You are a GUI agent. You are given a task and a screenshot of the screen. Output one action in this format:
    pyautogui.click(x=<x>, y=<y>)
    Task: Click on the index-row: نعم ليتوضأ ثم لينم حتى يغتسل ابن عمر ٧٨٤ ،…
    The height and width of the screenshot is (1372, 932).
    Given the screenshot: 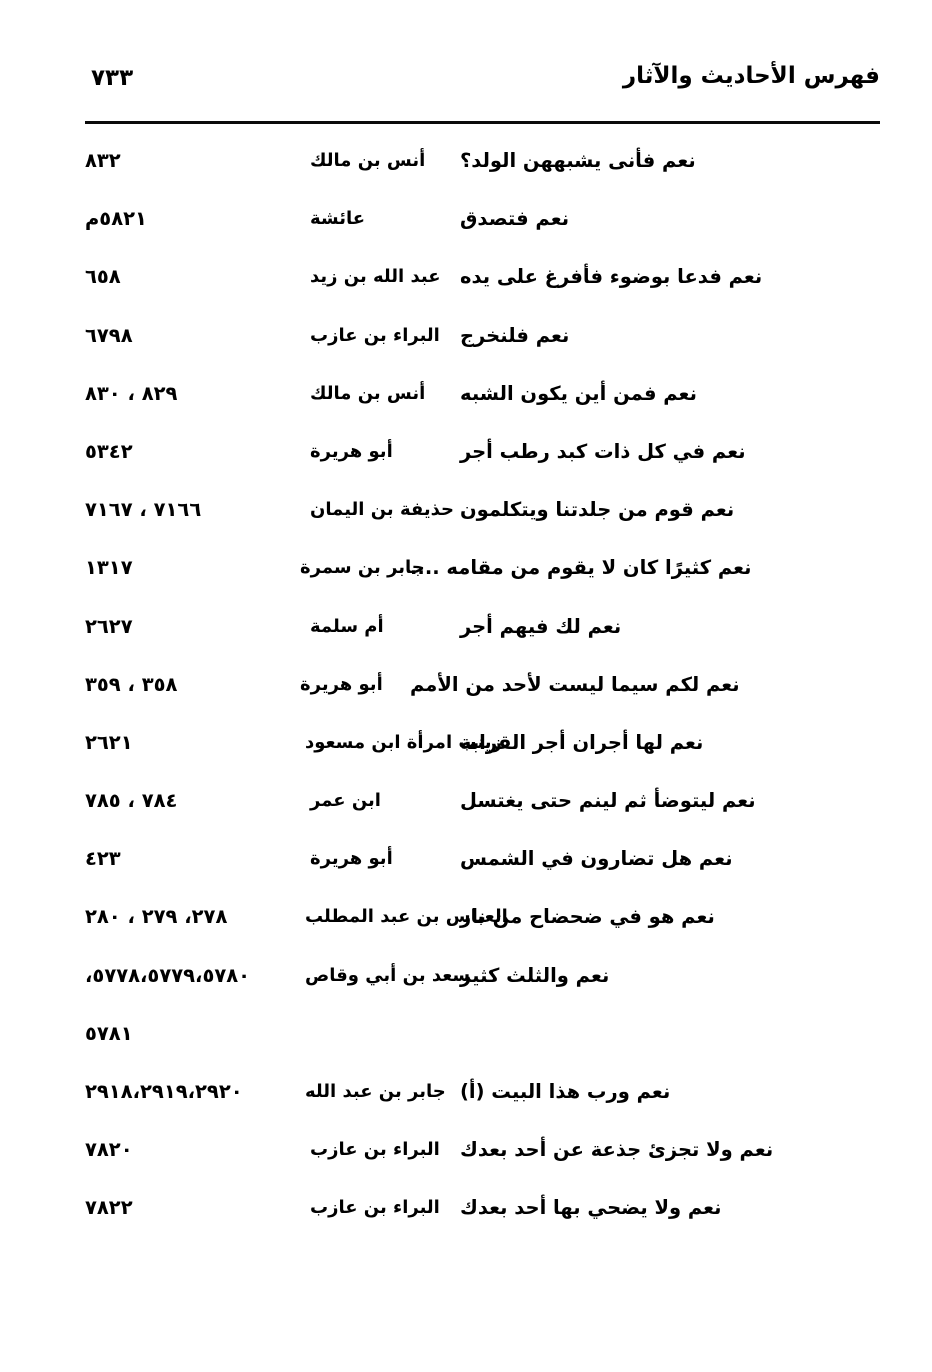 What is the action you would take?
    pyautogui.click(x=482, y=815)
    